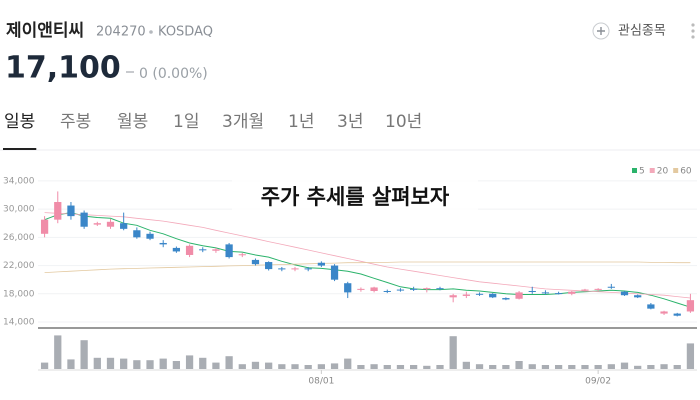  Describe the element at coordinates (19, 181) in the screenshot. I see `y-tick-label: 34,000` at that location.